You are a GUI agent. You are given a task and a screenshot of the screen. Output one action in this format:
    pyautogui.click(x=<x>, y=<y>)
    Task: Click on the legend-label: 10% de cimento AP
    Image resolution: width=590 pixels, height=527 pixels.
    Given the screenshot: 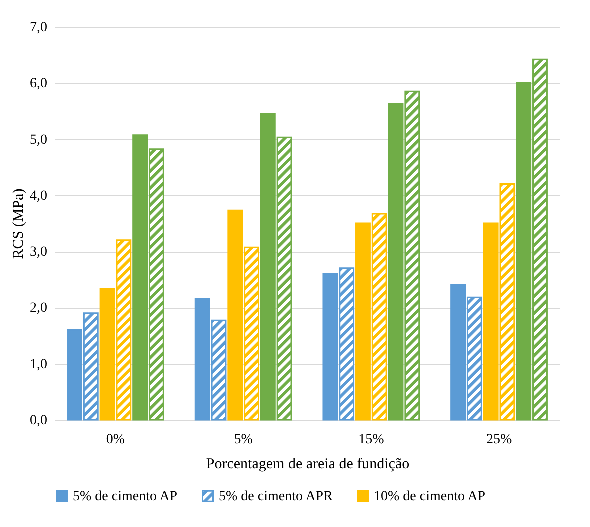 What is the action you would take?
    pyautogui.click(x=430, y=496)
    